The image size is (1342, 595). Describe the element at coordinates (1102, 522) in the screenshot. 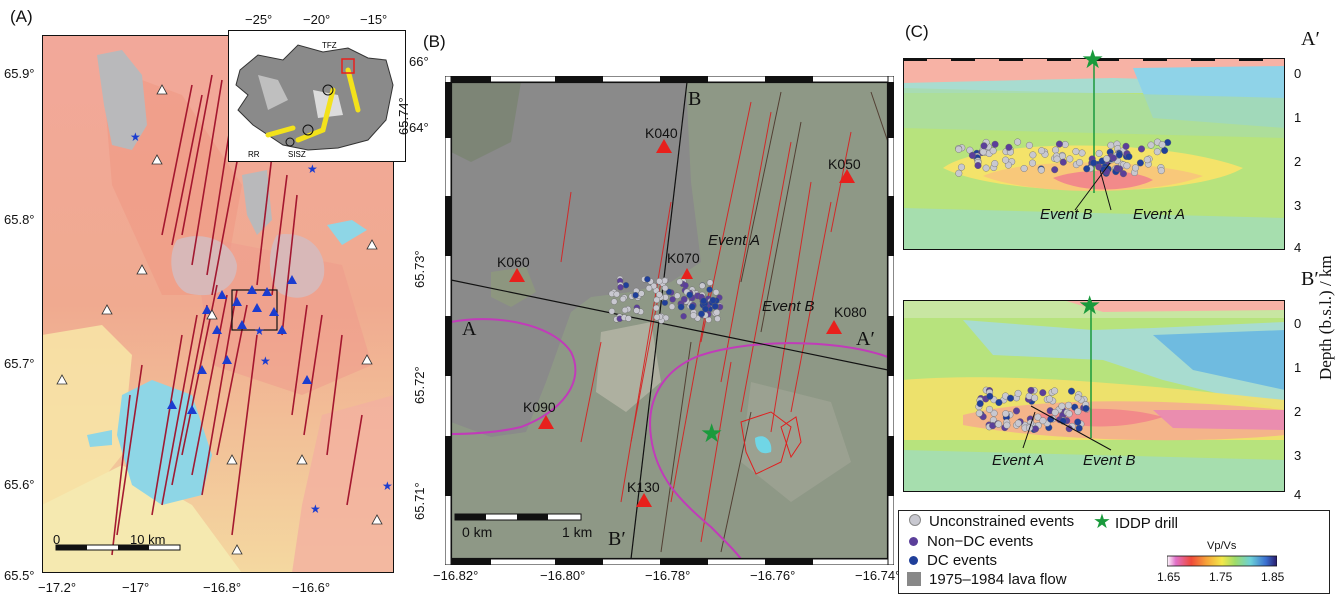

I see `legend-drill-star-icon: ★` at that location.